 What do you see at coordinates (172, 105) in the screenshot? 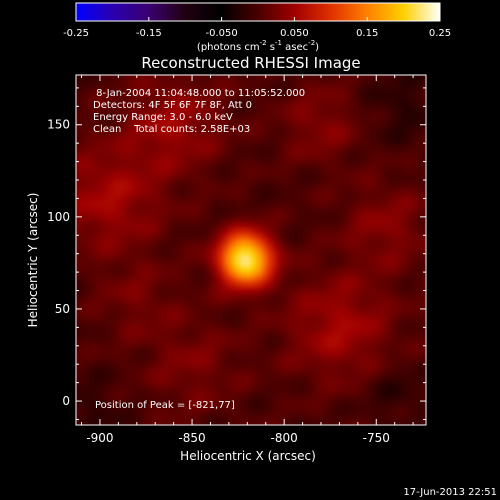
I see `info-line-detectors: Detectors: 4F 5F 6F 7F 8F, Att 0` at bounding box center [172, 105].